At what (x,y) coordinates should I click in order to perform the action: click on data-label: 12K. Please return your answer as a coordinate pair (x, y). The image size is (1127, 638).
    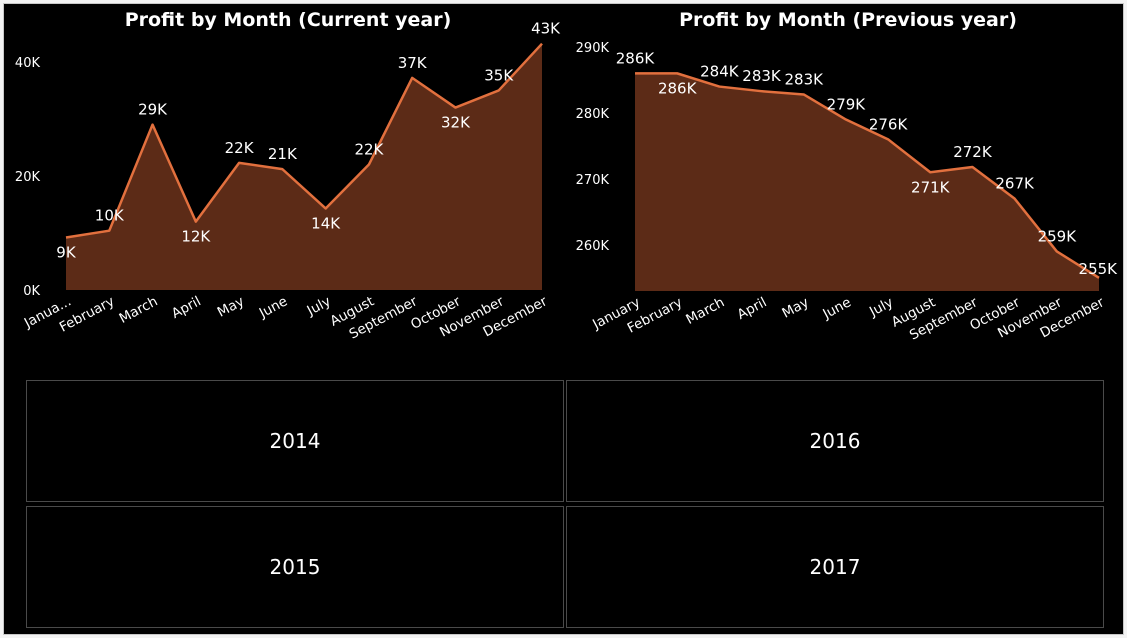
    Looking at the image, I should click on (196, 237).